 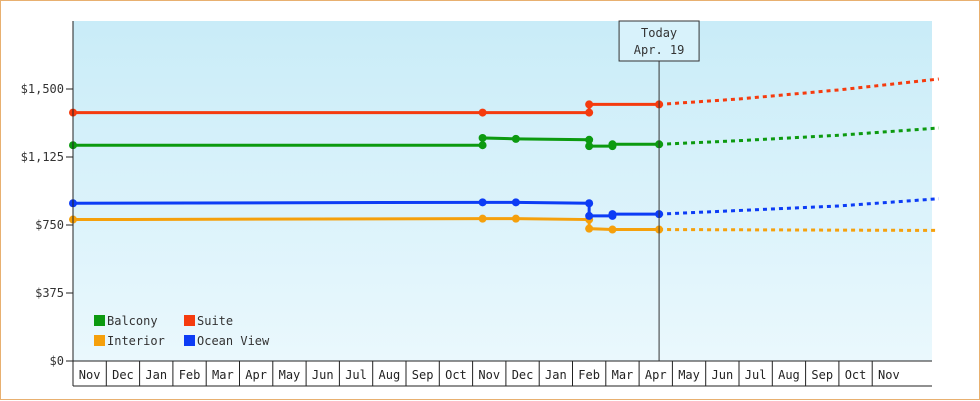 I want to click on series-forecast-interior, so click(x=799, y=230).